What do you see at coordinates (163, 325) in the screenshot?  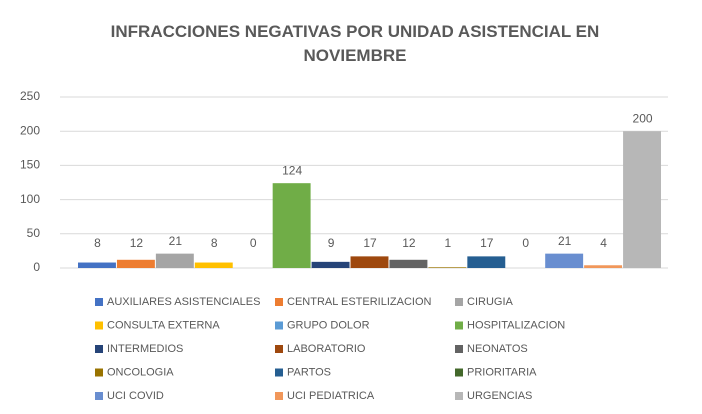 I see `legend-label: CONSULTA EXTERNA` at bounding box center [163, 325].